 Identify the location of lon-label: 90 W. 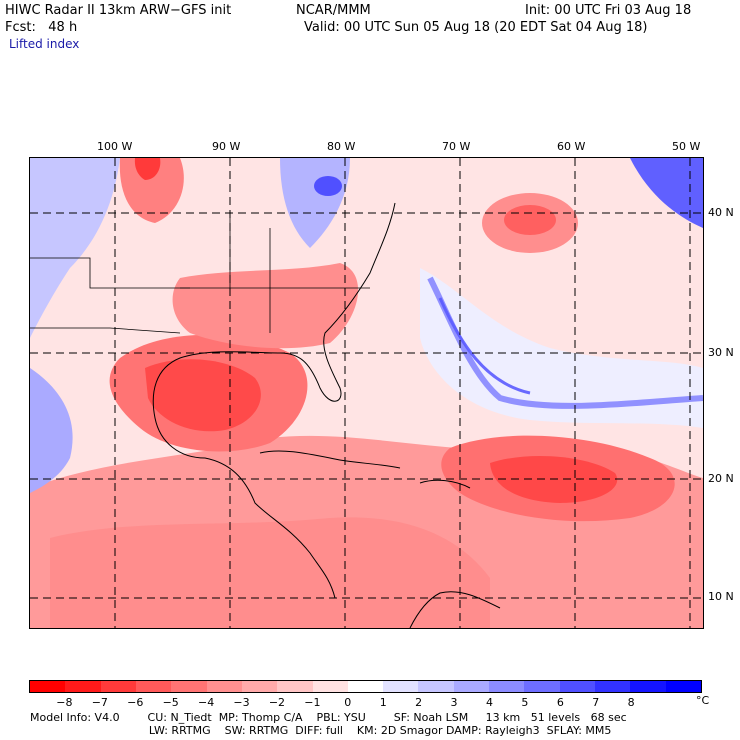
(226, 146).